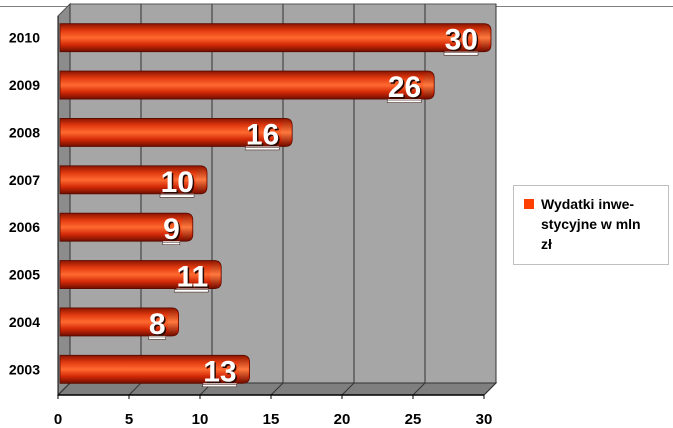 The width and height of the screenshot is (673, 428). What do you see at coordinates (219, 371) in the screenshot?
I see `data-label: 13` at bounding box center [219, 371].